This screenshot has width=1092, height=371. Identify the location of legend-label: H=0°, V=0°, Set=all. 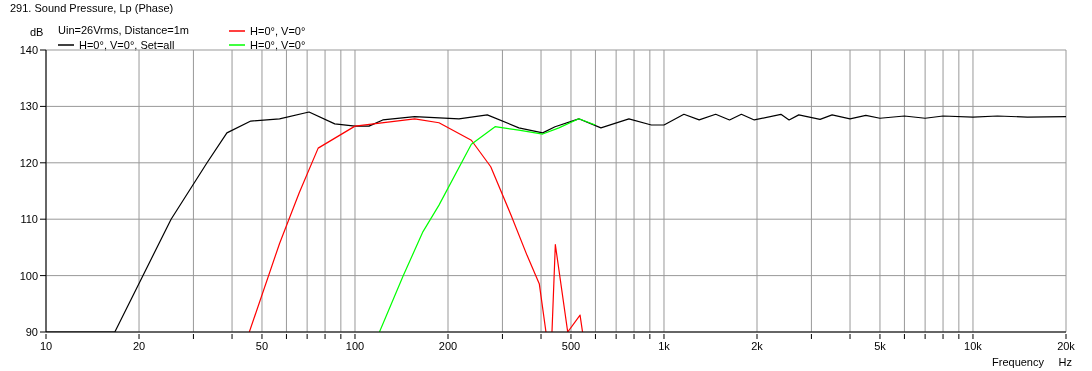
(127, 45).